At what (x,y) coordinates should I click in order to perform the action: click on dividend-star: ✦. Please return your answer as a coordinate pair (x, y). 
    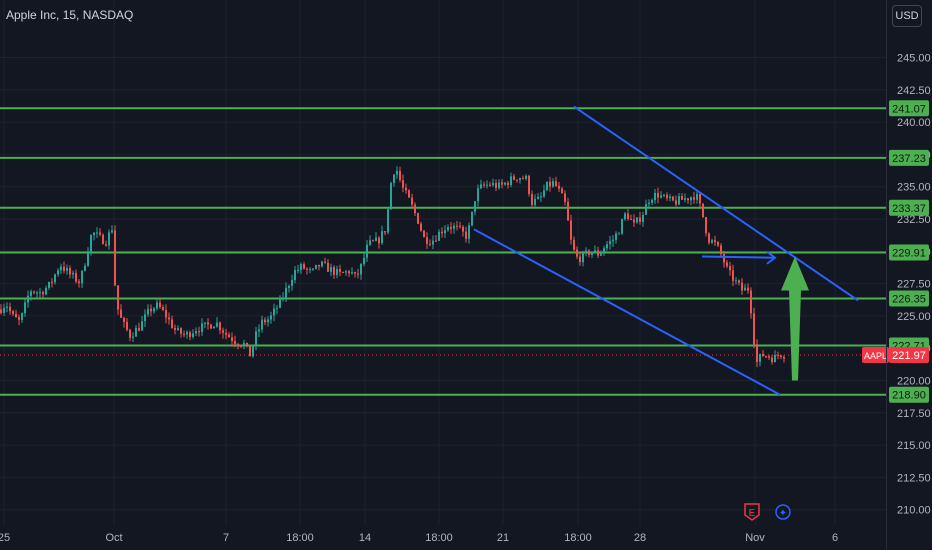
    Looking at the image, I should click on (783, 512).